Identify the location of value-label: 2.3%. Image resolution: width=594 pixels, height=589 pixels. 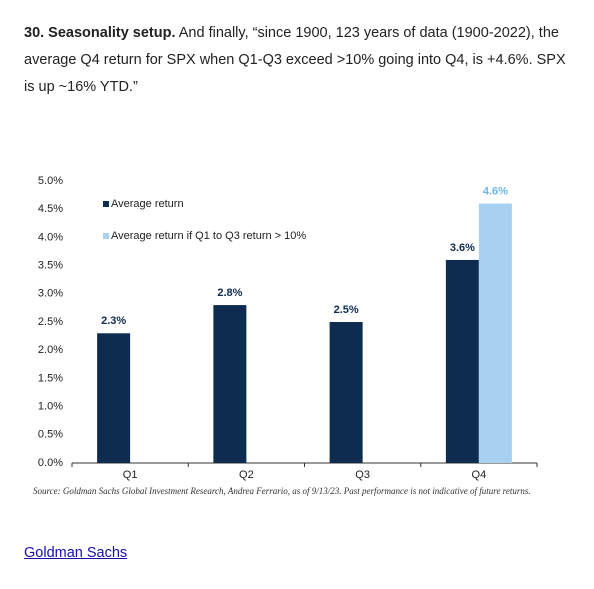
(113, 321).